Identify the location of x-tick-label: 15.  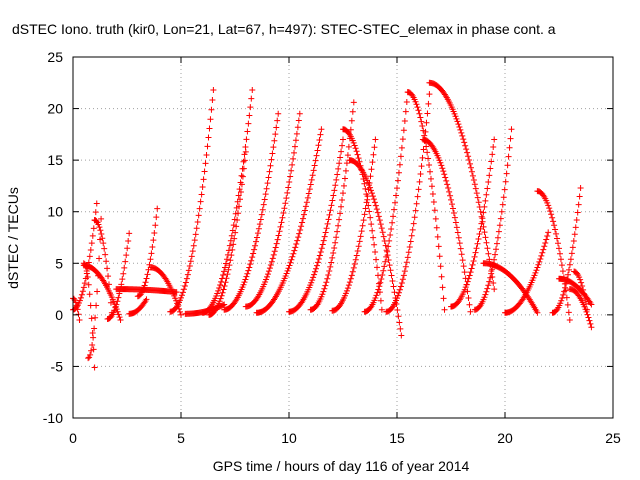
(397, 438).